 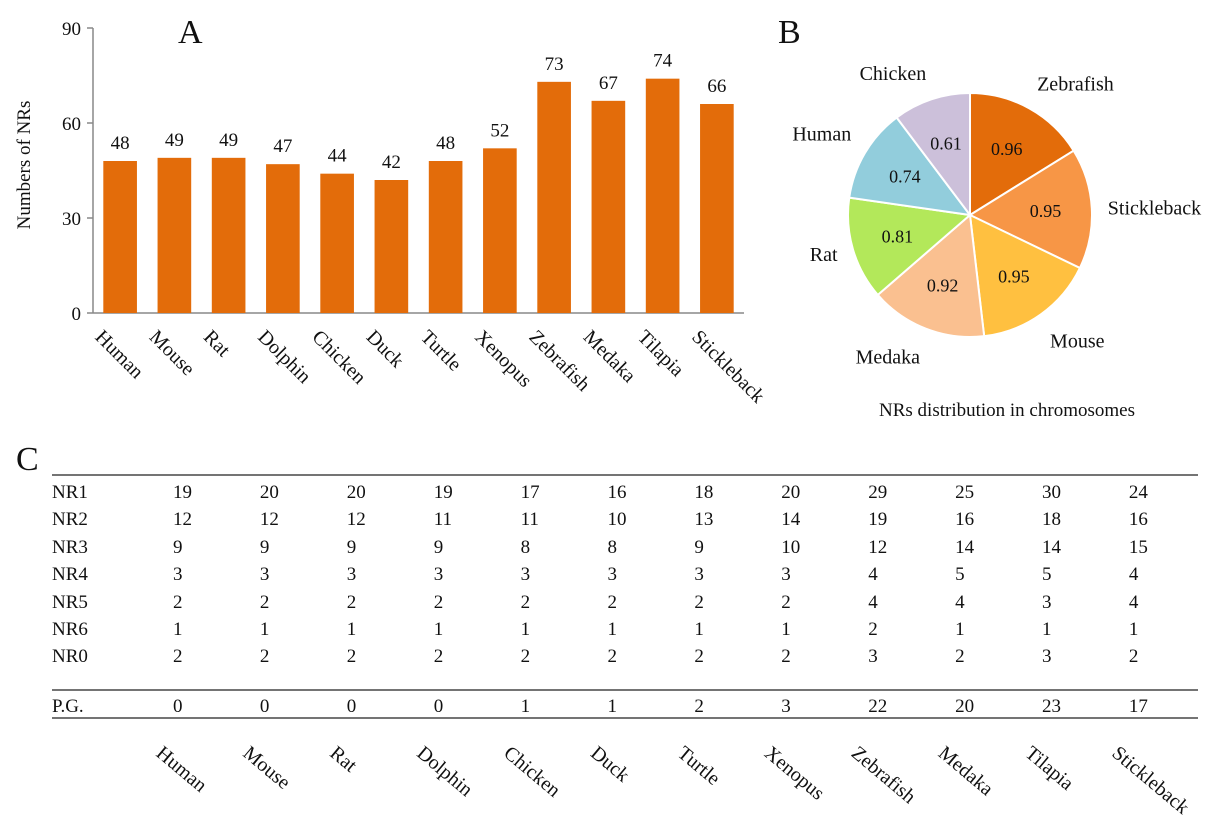 What do you see at coordinates (966, 771) in the screenshot?
I see `table-column-label: Medaka` at bounding box center [966, 771].